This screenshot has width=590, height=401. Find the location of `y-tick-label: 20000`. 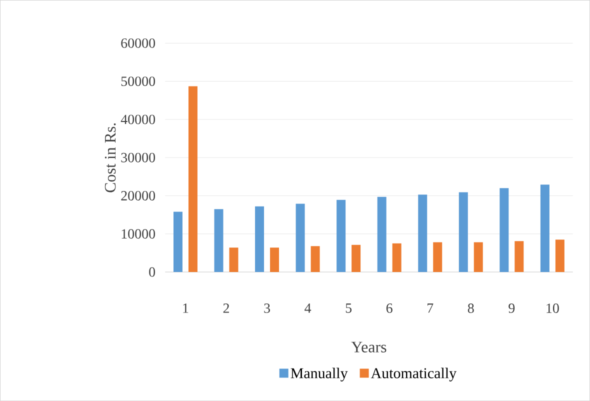

y-tick-label: 20000 is located at coordinates (138, 195).